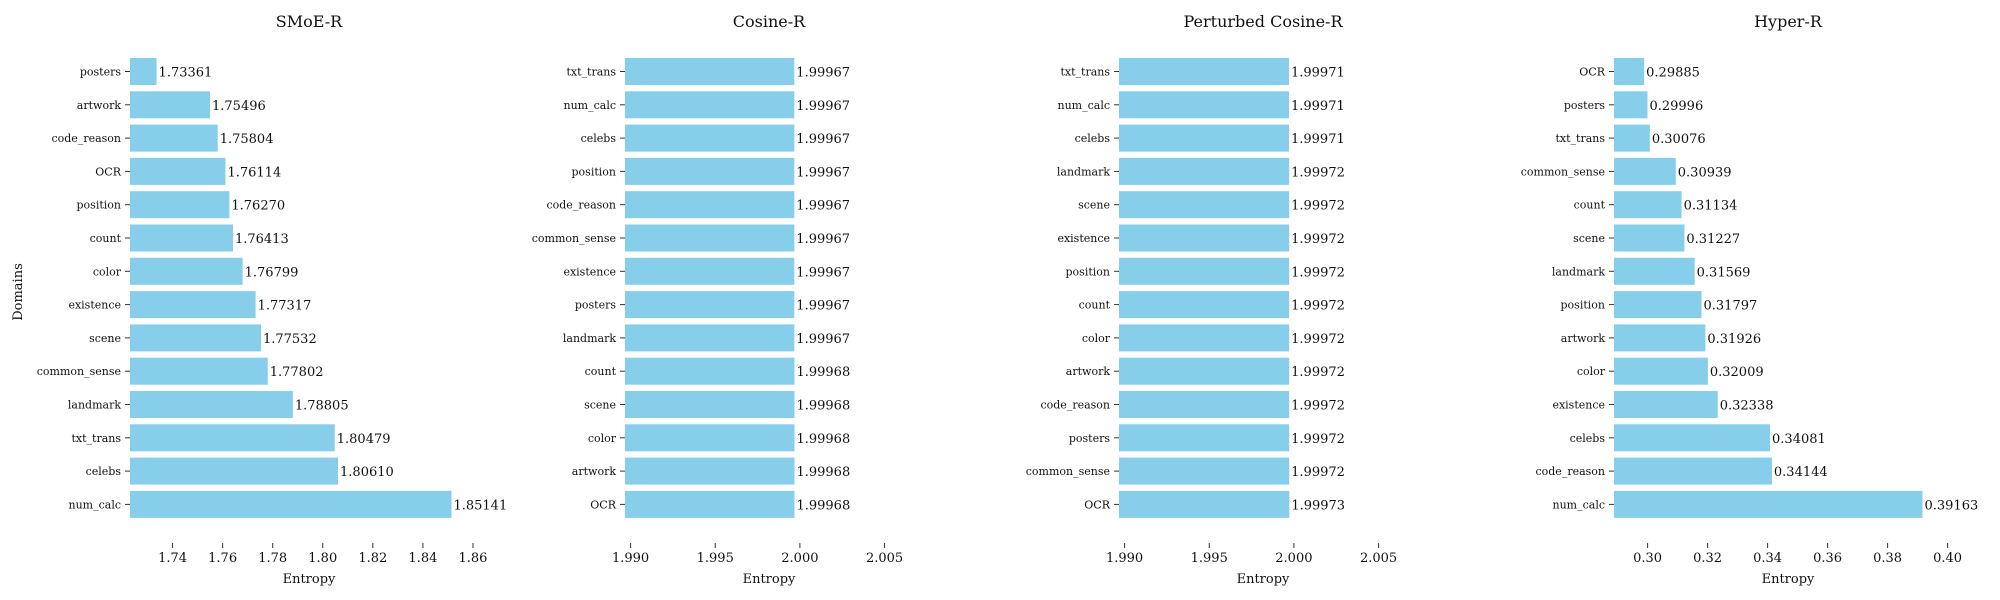  I want to click on panel-2-category-label: txt_trans, so click(591, 72).